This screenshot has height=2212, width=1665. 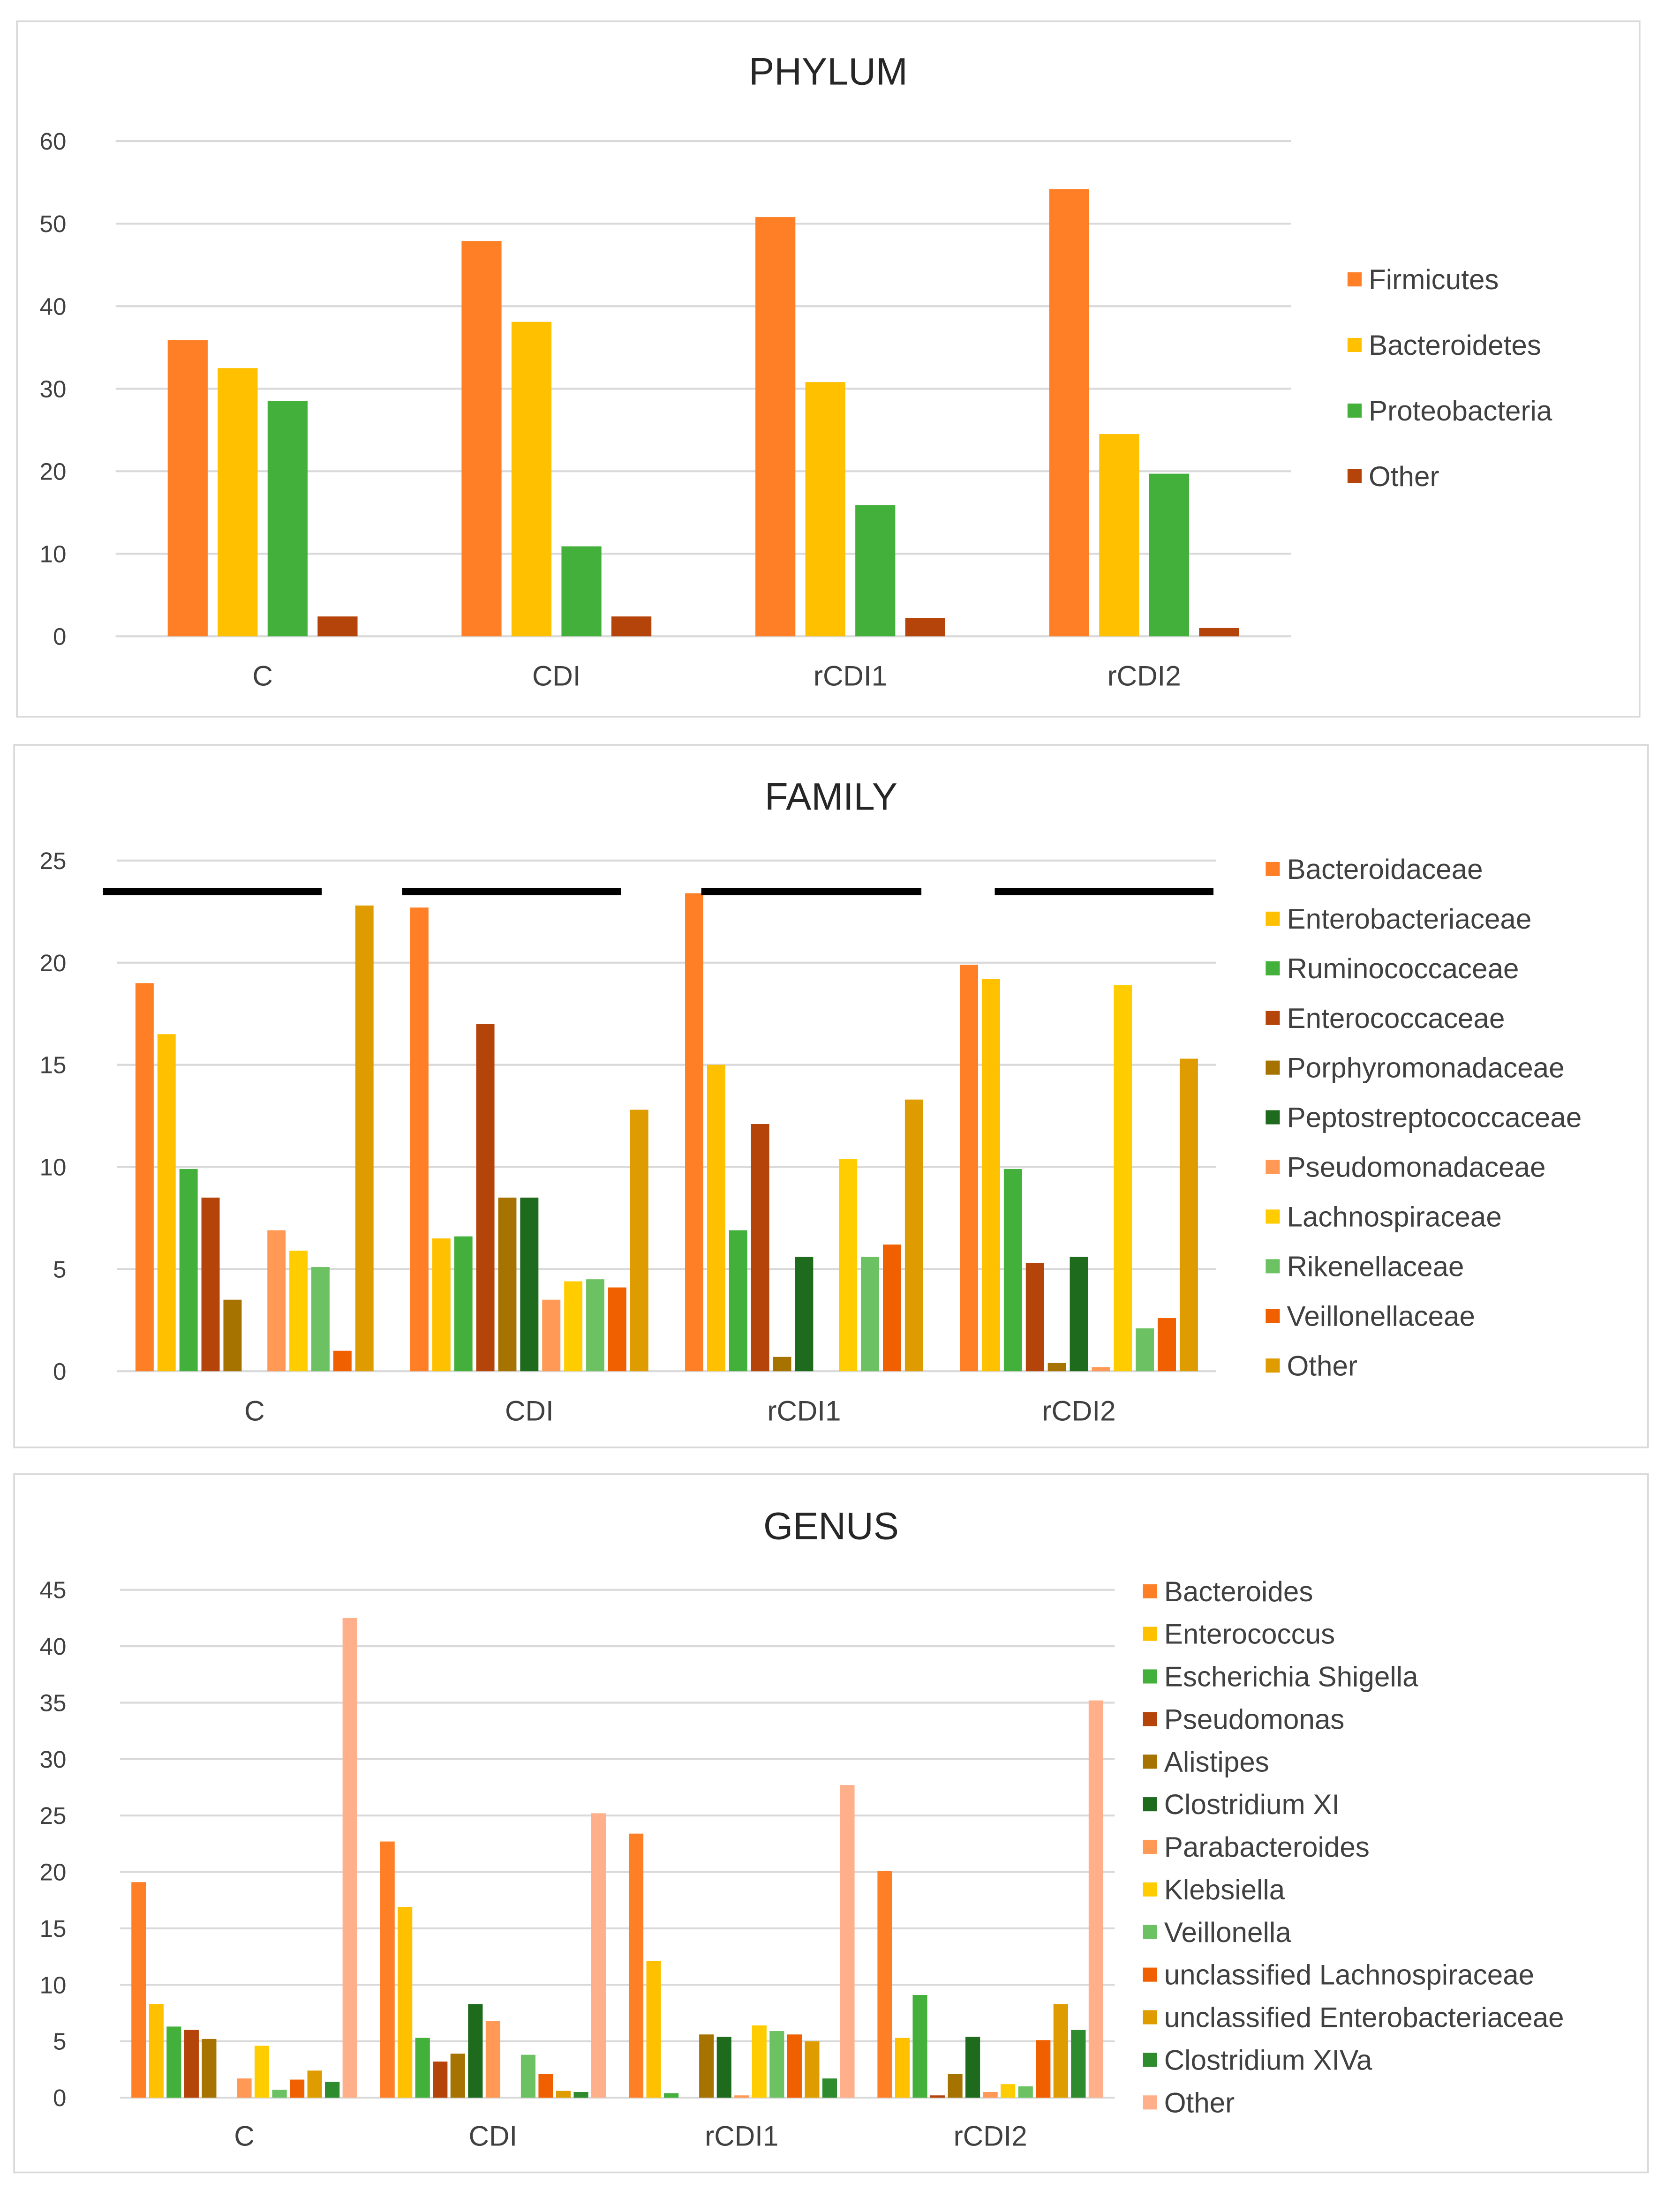 I want to click on bar-bacteroides-rcdi2, so click(x=884, y=1984).